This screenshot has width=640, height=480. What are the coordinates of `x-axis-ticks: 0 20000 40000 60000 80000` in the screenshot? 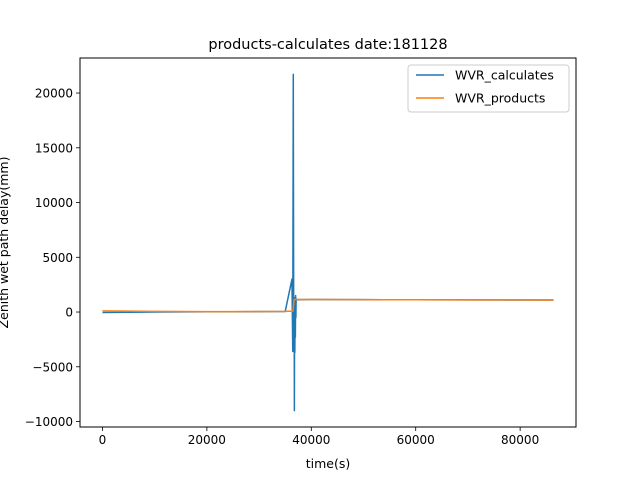 It's located at (319, 437).